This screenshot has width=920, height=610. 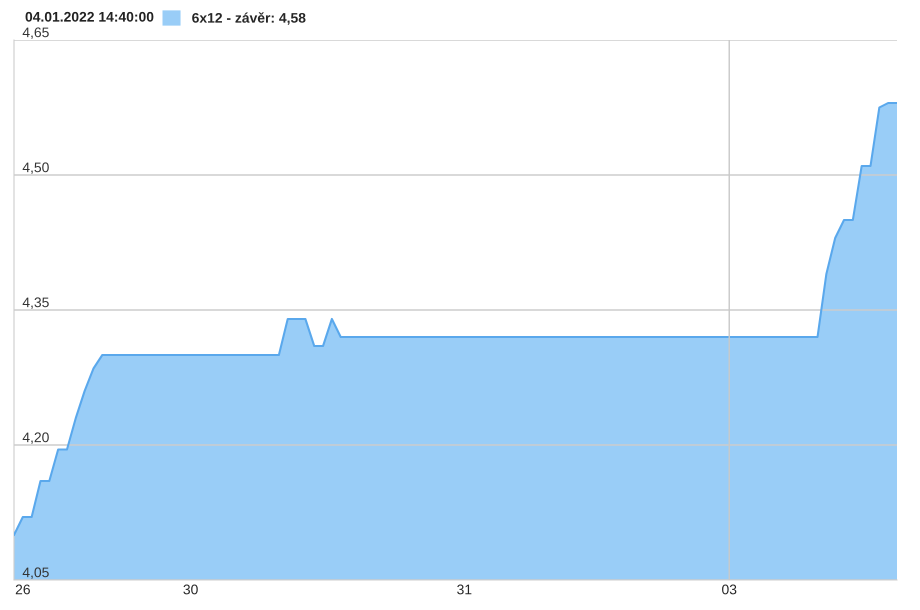 I want to click on y-tick-label: 4,50, so click(x=35, y=168).